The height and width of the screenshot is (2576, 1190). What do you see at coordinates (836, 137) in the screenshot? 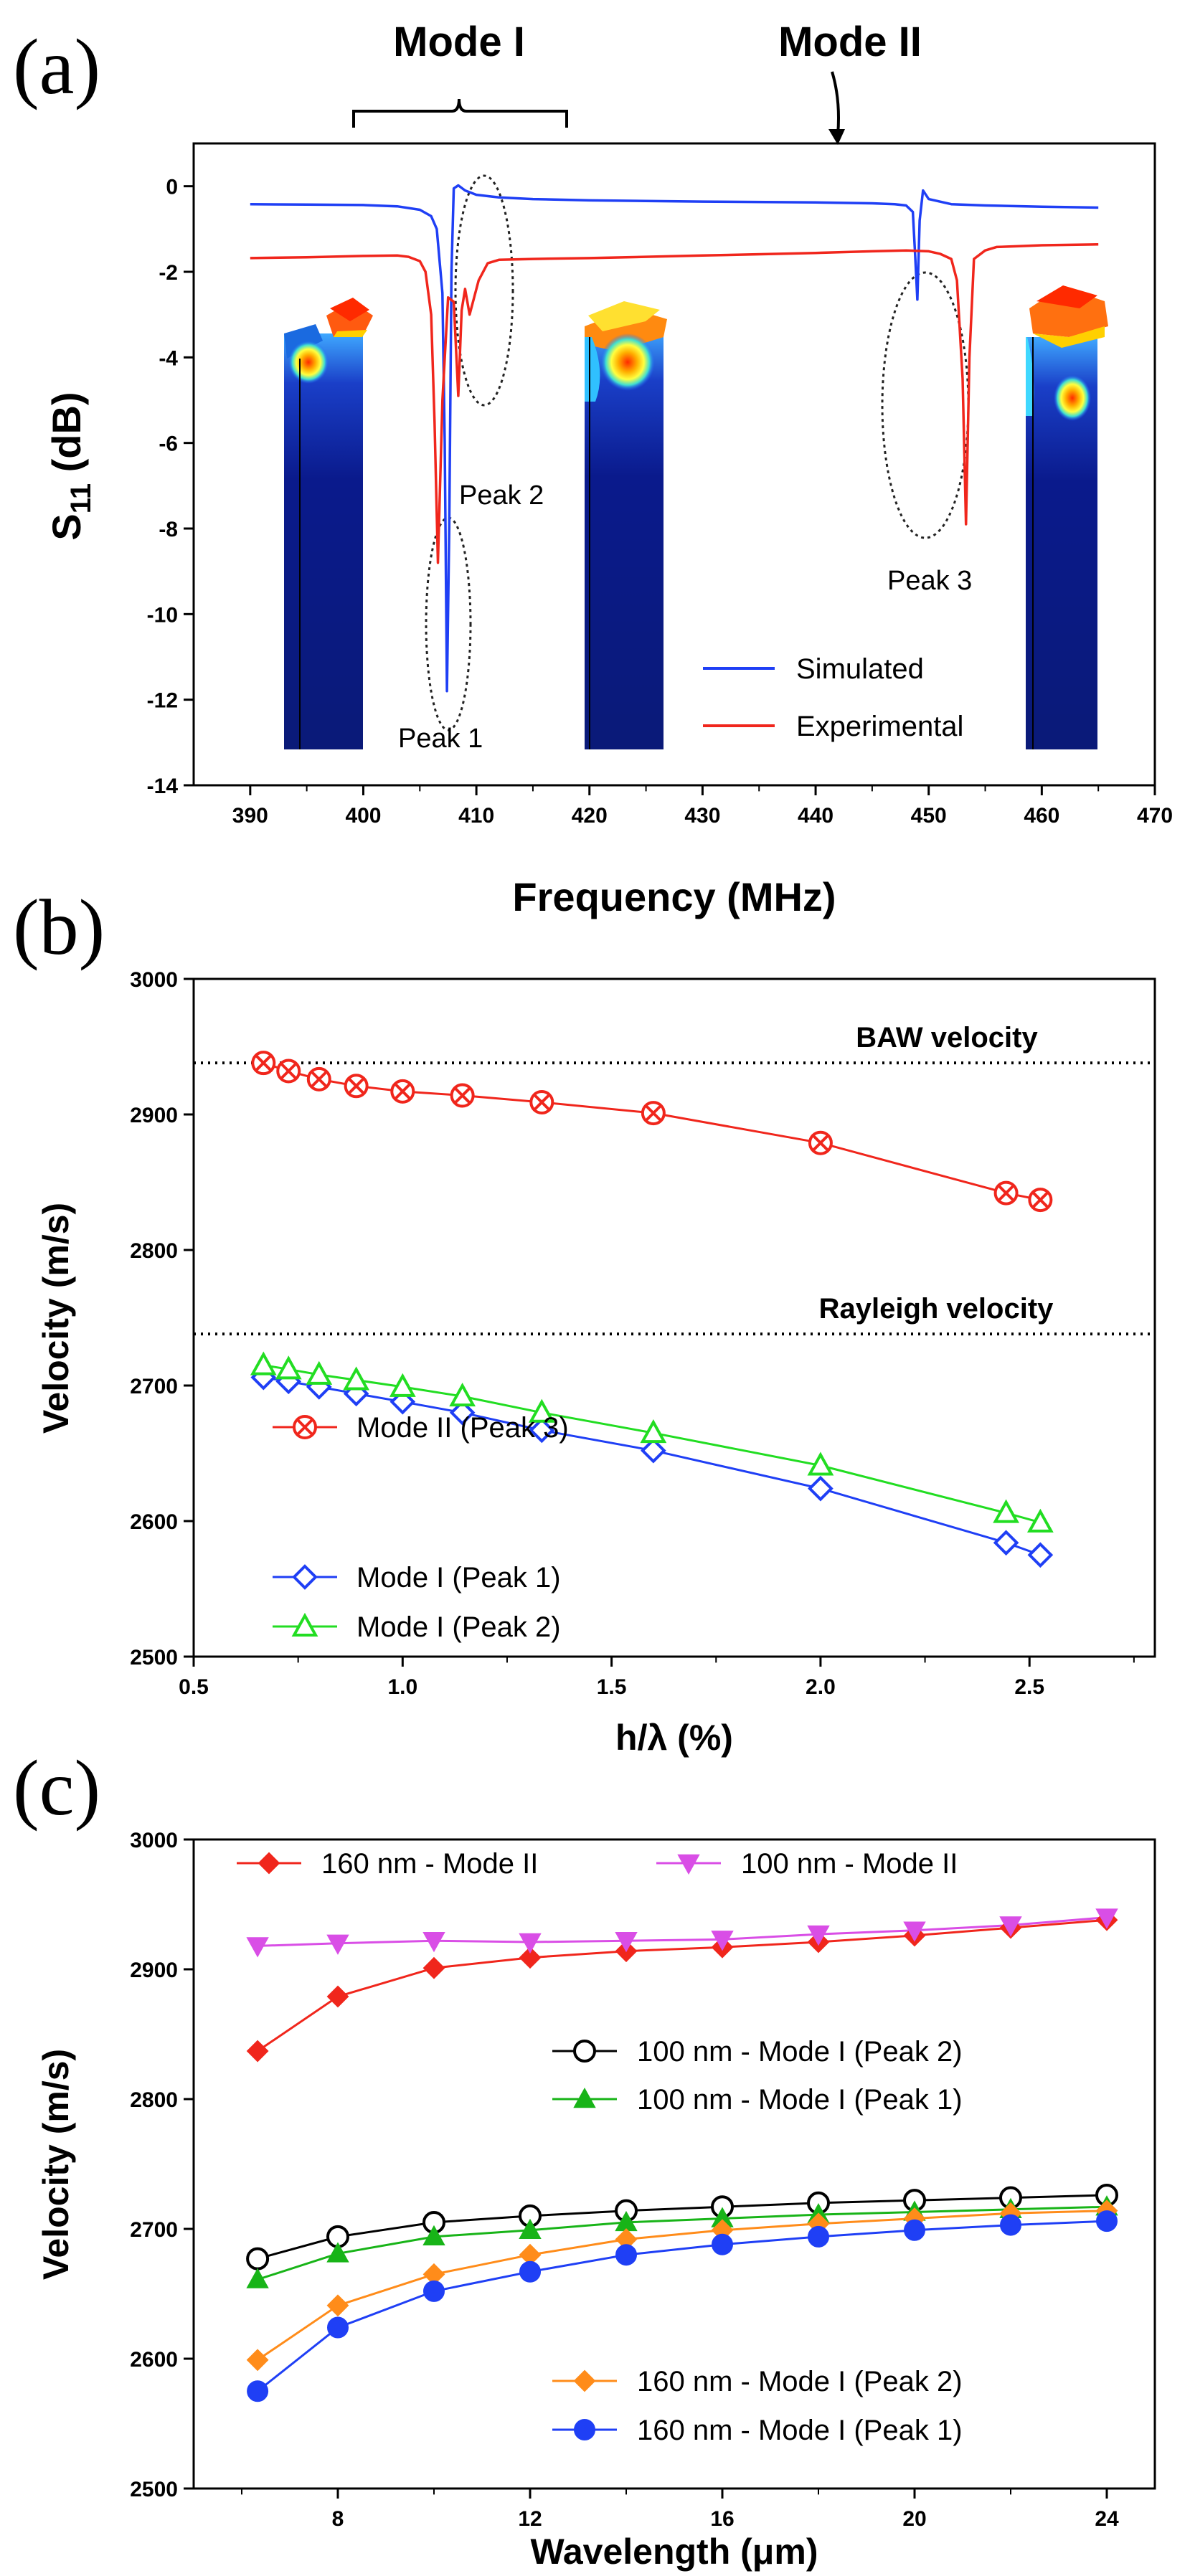
I see `mode-2-arrow-head` at bounding box center [836, 137].